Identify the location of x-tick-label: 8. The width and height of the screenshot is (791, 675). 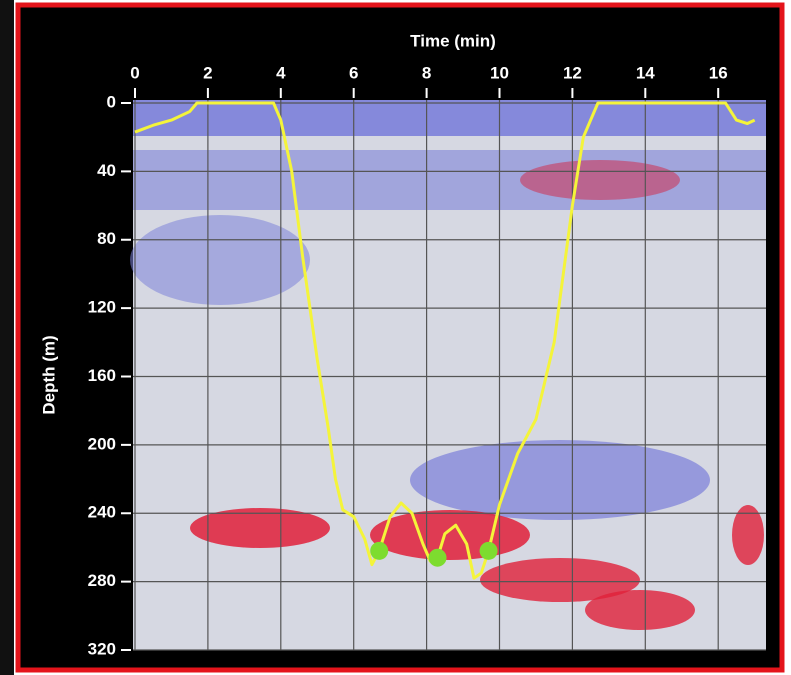
(426, 72).